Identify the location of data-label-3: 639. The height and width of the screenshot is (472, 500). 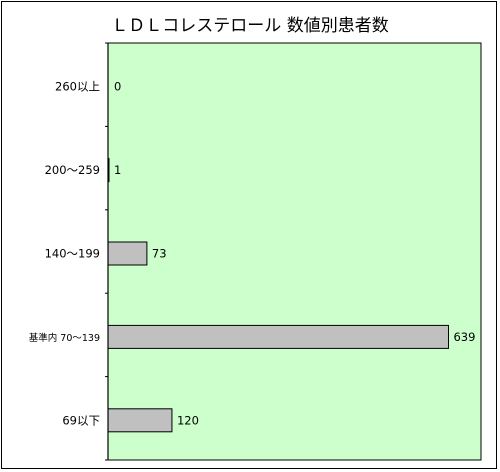
(464, 337).